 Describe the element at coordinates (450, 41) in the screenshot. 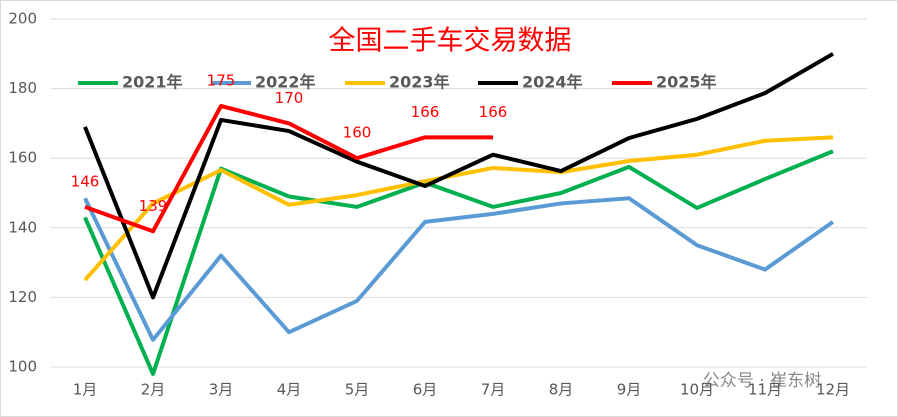

I see `chart-title: 全国二手车交易数据` at that location.